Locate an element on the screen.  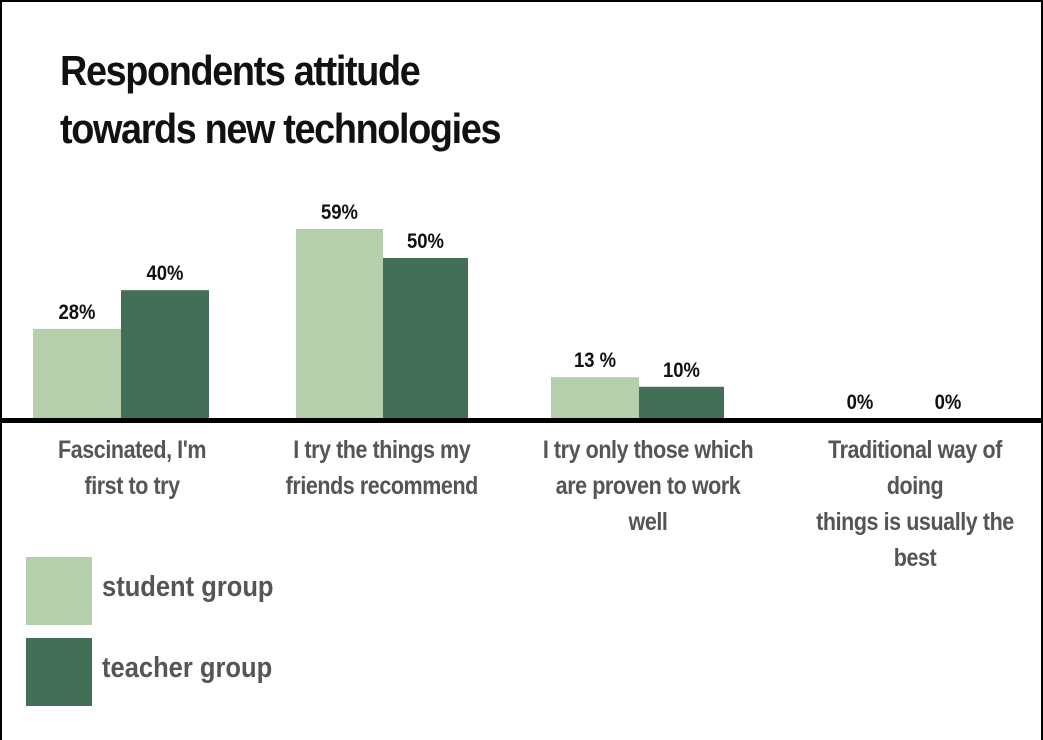
value-label-student-cat-0: 28% is located at coordinates (77, 312).